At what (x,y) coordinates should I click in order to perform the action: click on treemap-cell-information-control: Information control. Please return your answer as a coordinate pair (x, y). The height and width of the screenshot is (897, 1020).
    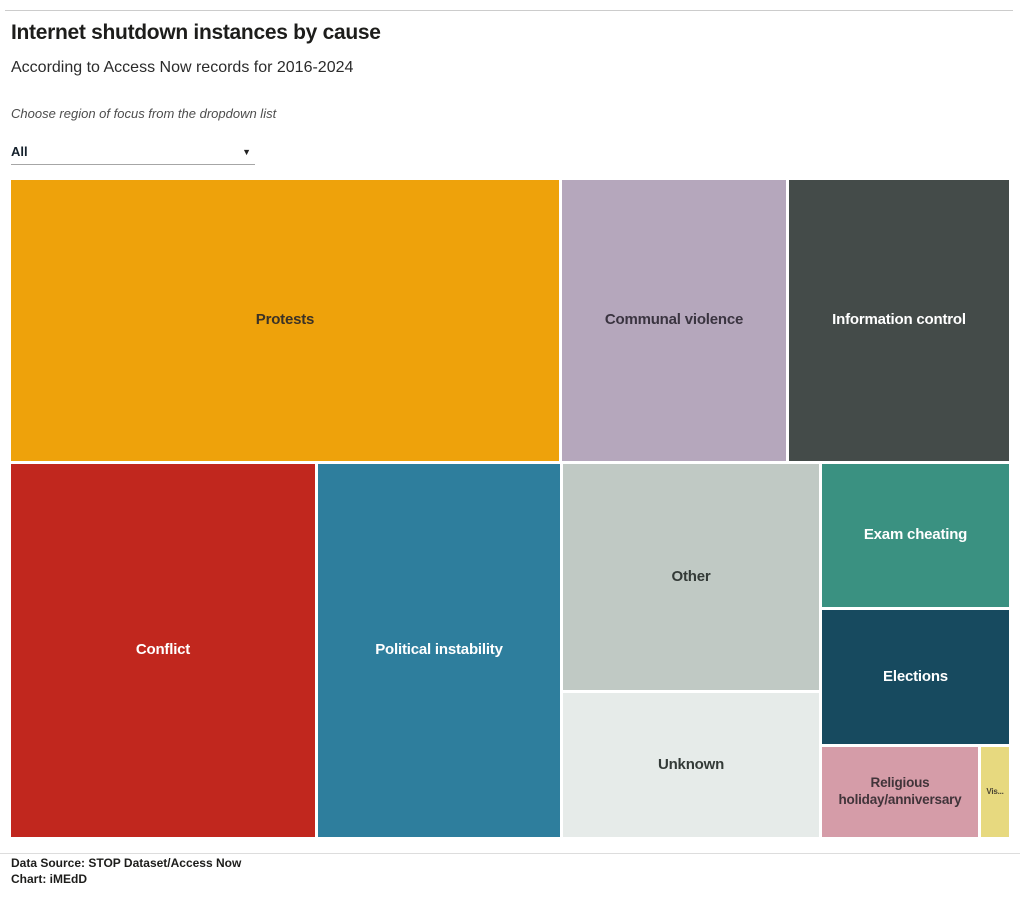
    Looking at the image, I should click on (899, 320).